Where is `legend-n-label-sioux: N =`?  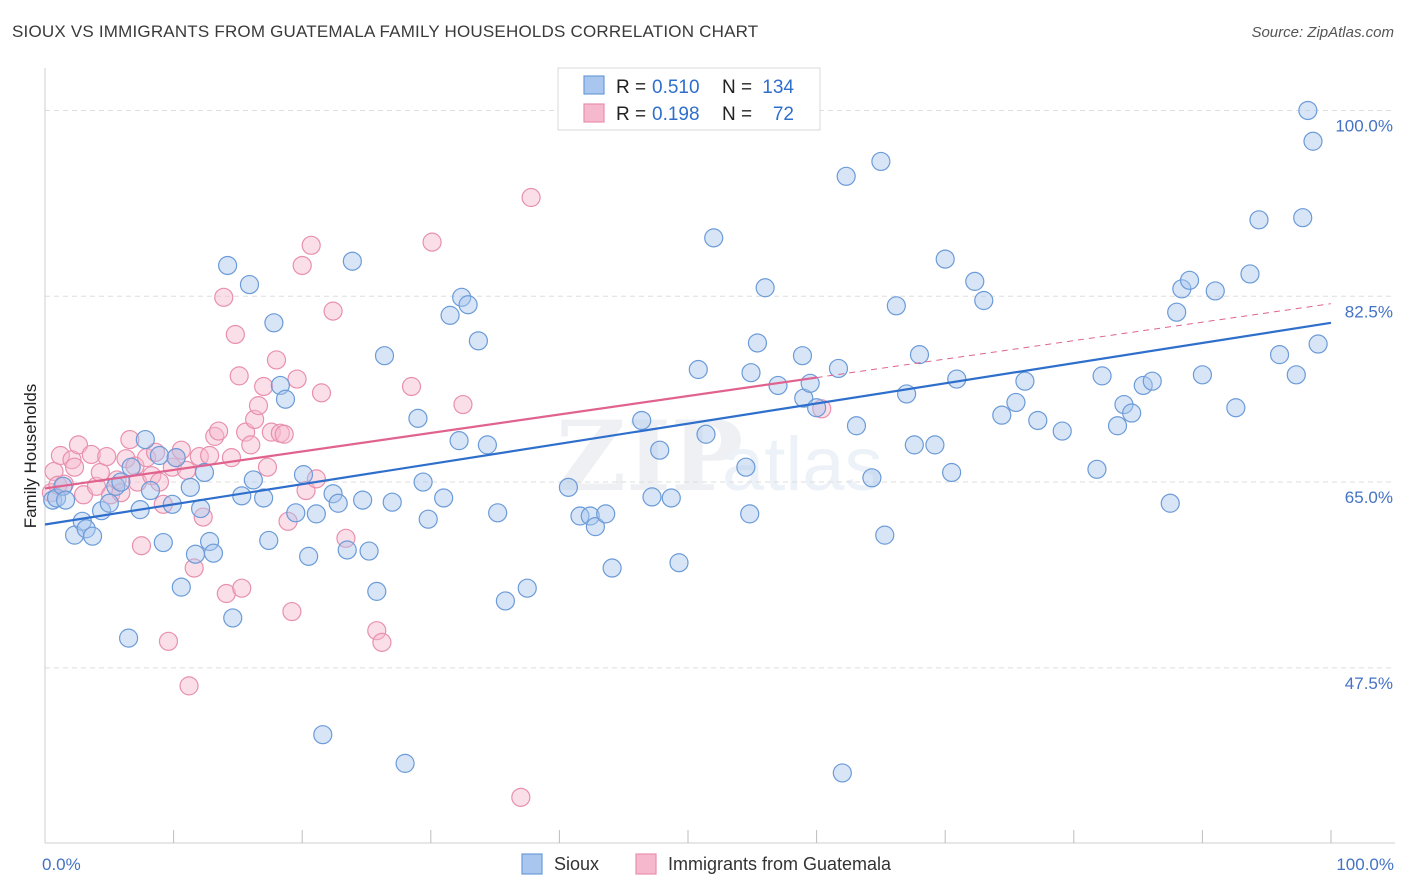
legend-n-label-sioux: N = is located at coordinates (737, 87).